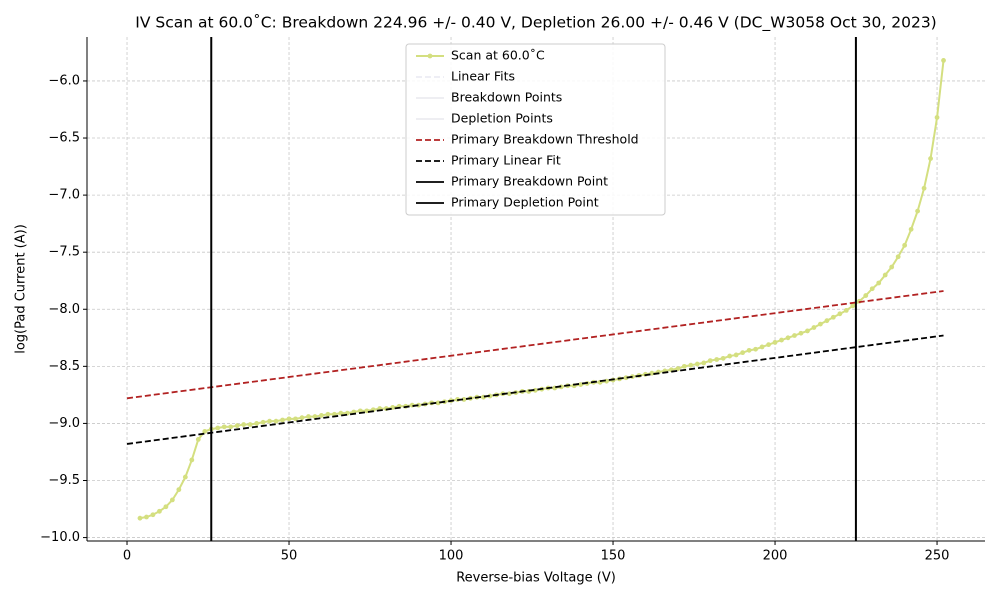  I want to click on y-tick-label: −8.0, so click(64, 309).